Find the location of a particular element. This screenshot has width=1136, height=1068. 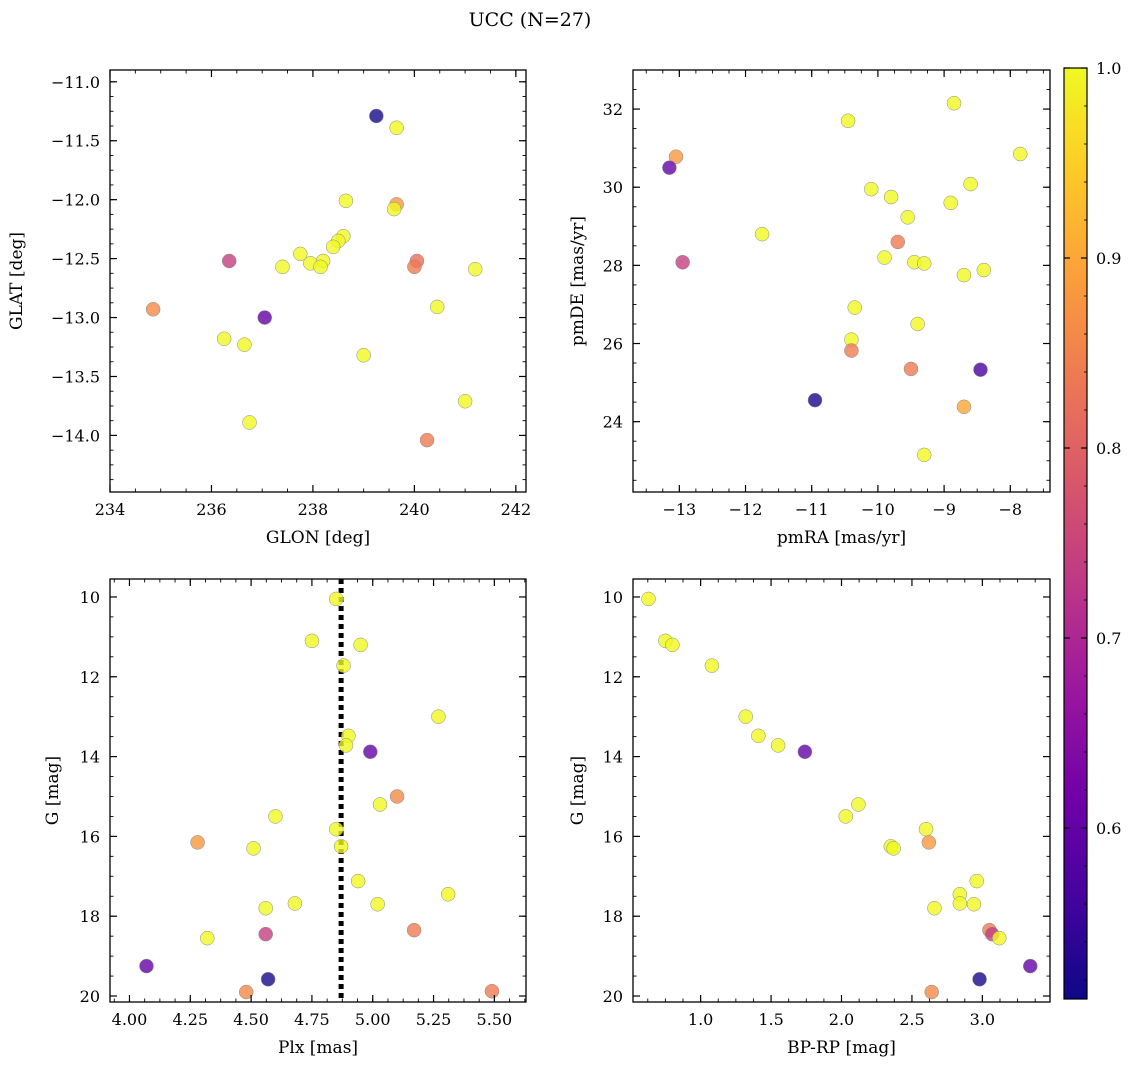

y-tick-label: 18 is located at coordinates (613, 916).